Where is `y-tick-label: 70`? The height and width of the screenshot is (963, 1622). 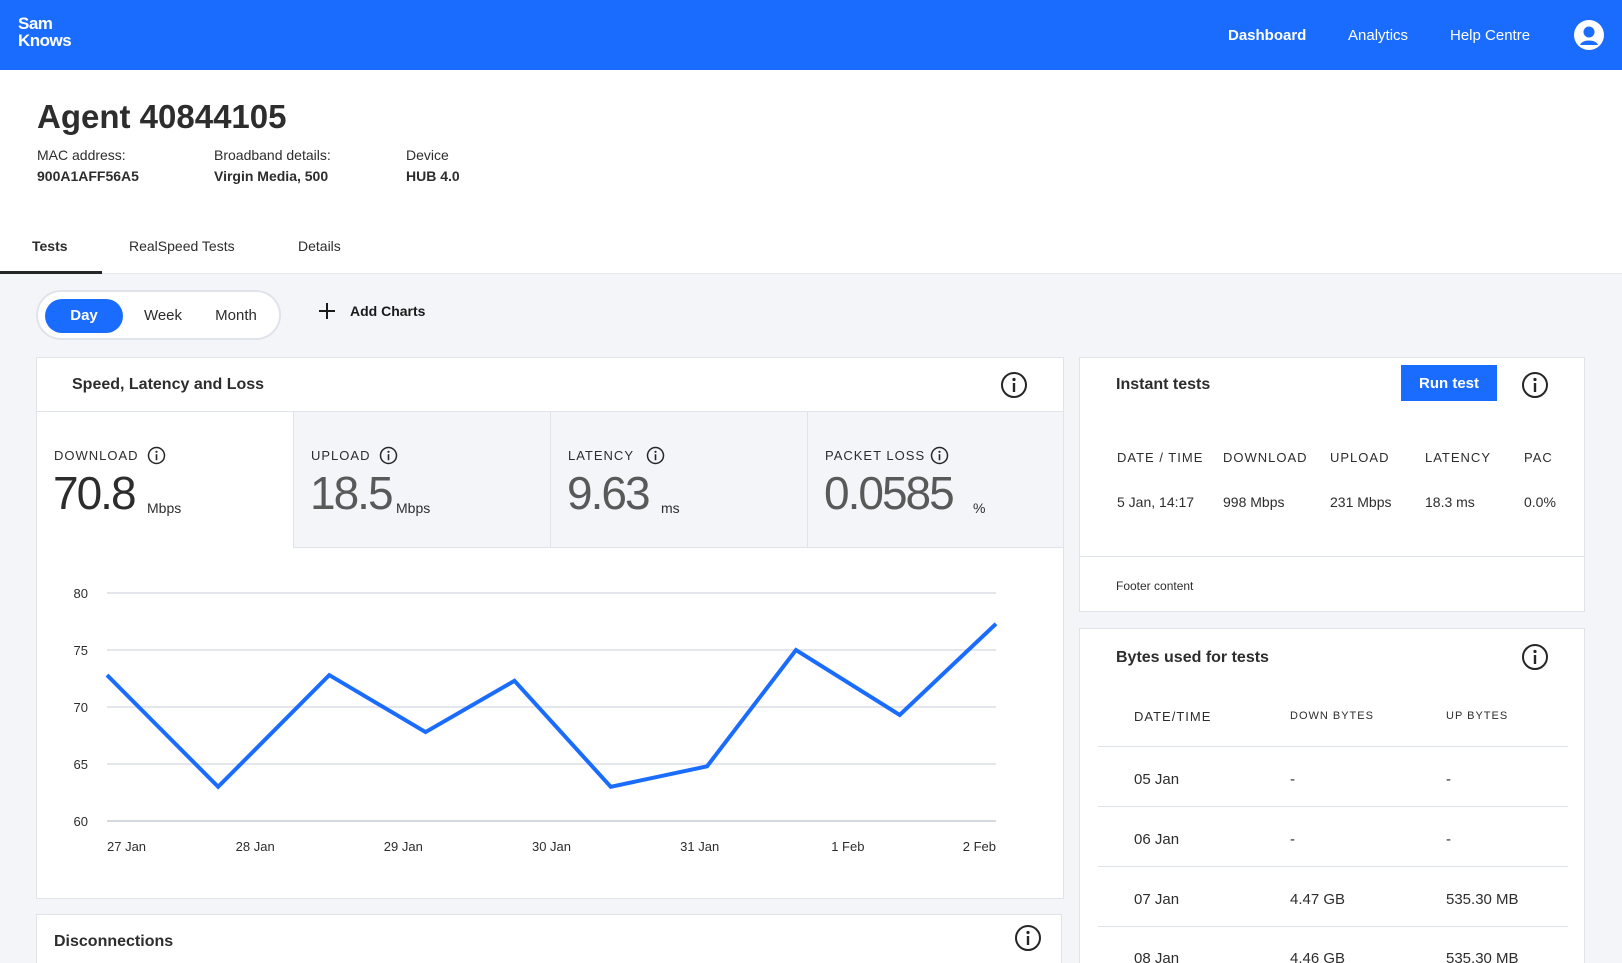
y-tick-label: 70 is located at coordinates (81, 707).